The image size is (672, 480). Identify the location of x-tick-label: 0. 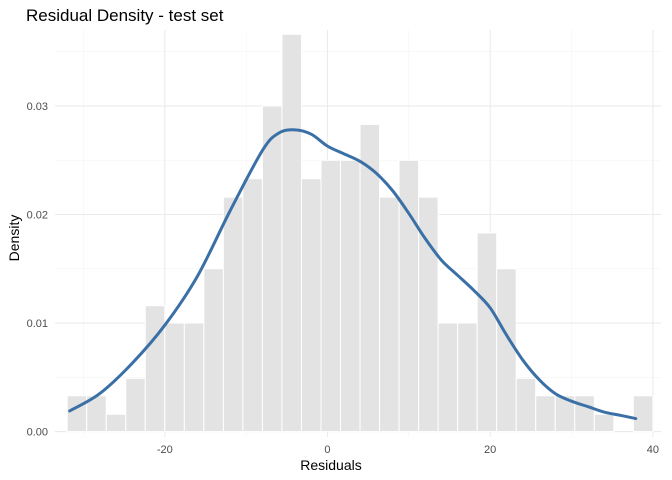
(327, 450).